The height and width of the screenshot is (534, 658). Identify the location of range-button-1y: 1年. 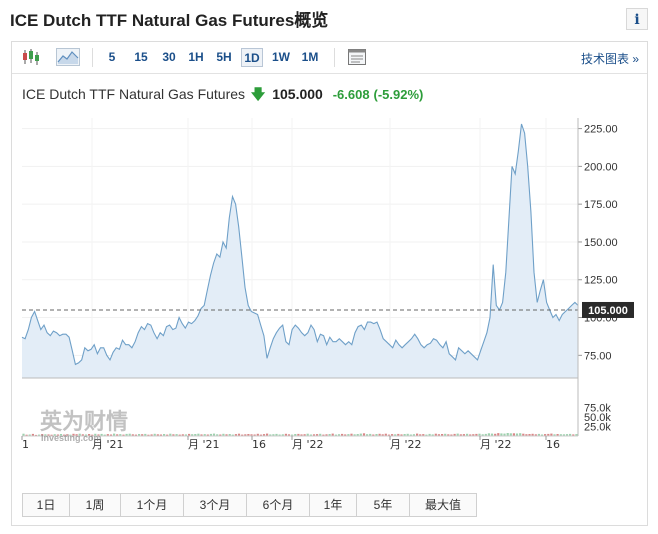
(333, 505).